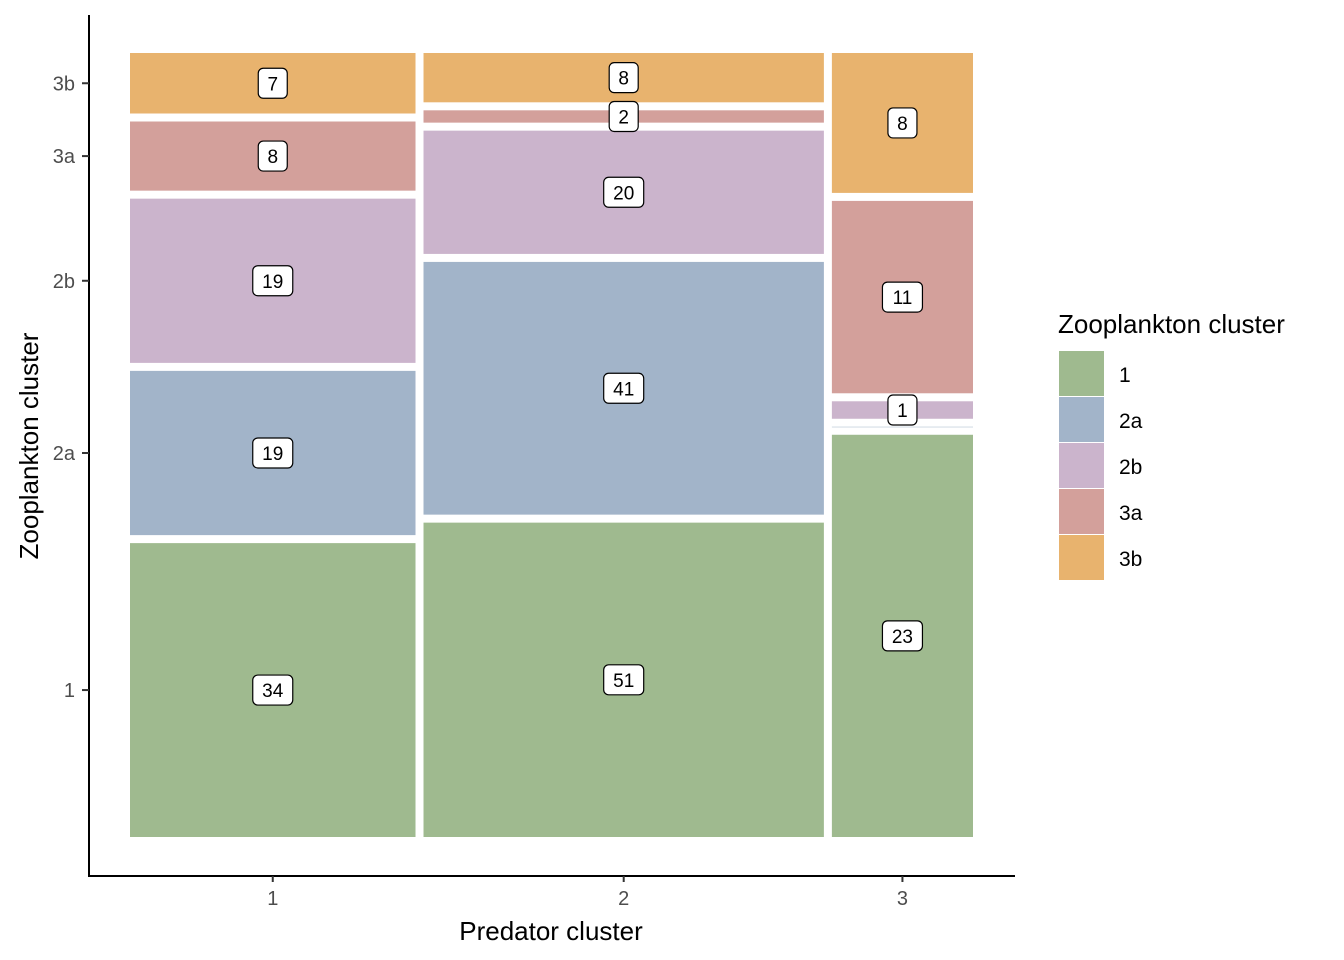  I want to click on data-label-pred-2-zoo-1: 51, so click(624, 680).